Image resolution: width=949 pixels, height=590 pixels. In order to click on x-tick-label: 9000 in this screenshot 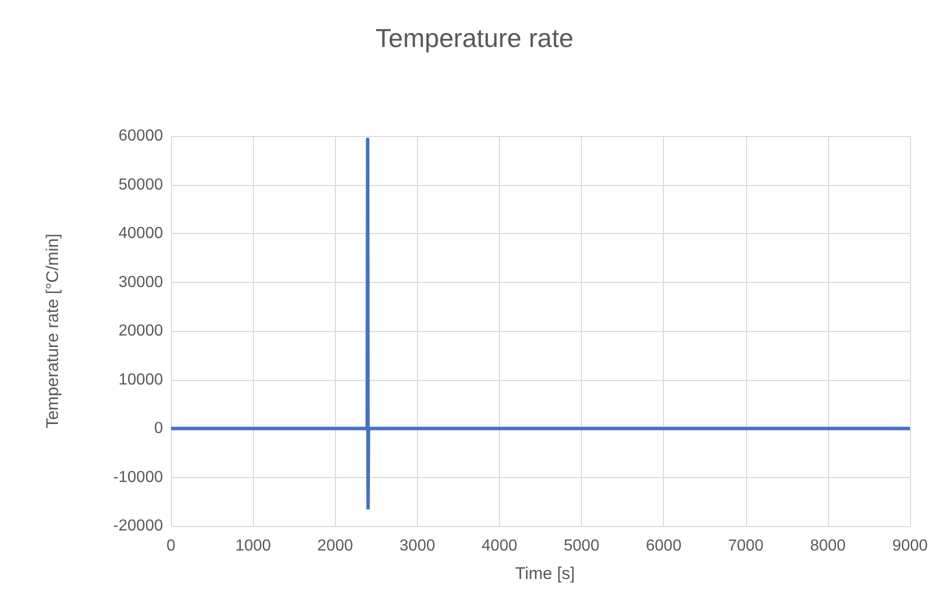, I will do `click(910, 546)`.